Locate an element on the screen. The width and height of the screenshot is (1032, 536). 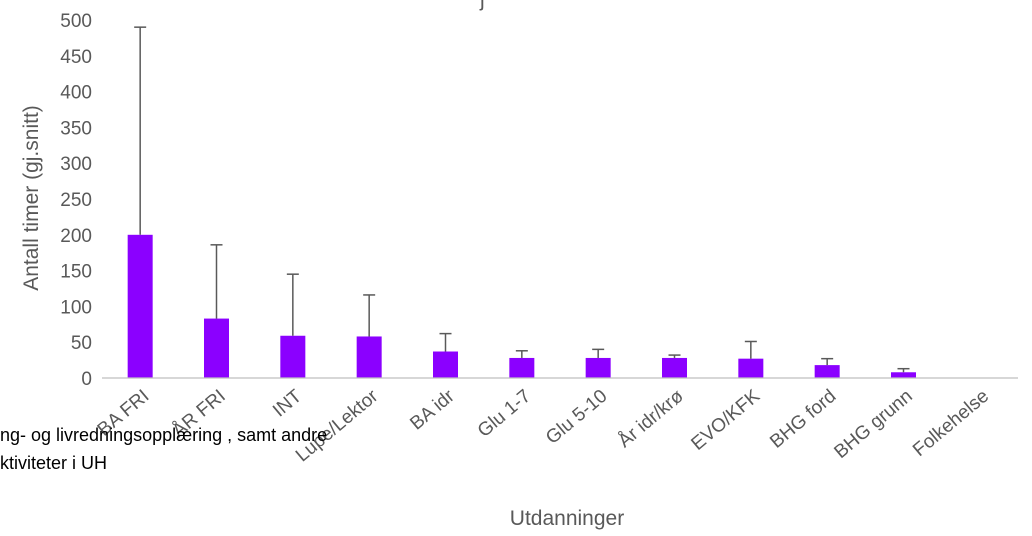
x-tick-label: Folkehelse is located at coordinates (951, 423).